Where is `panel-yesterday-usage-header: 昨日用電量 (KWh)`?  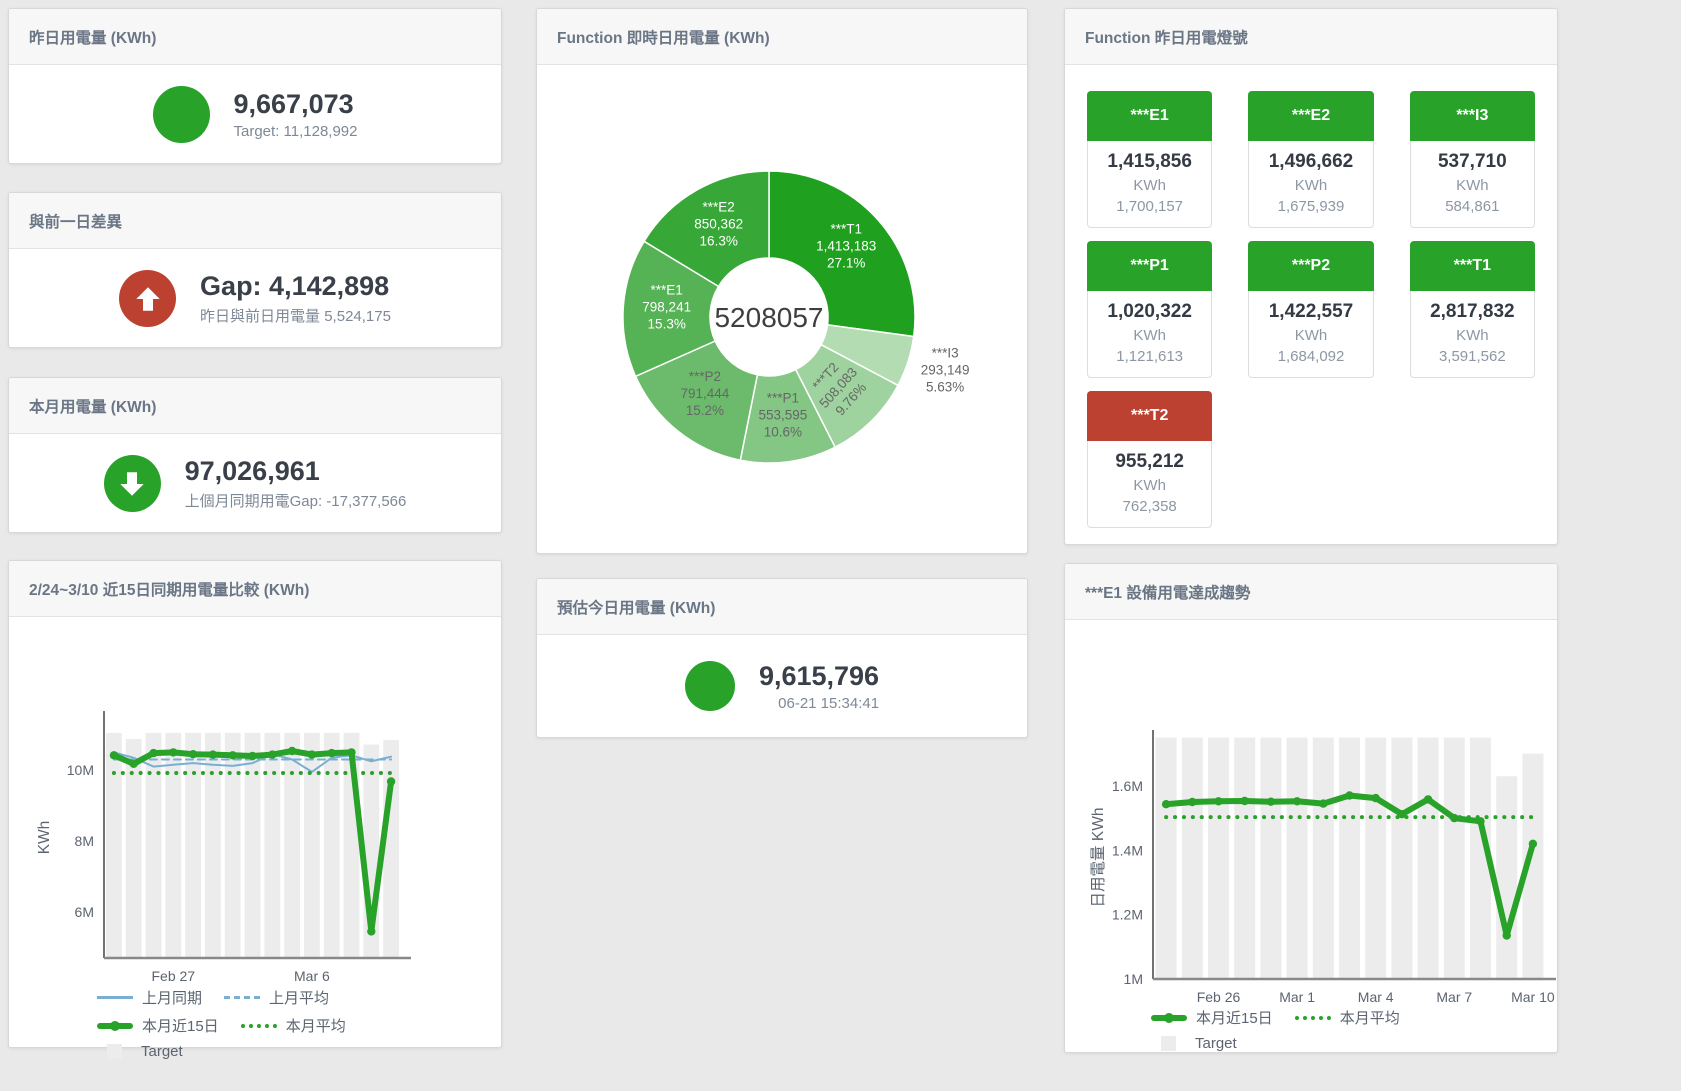 panel-yesterday-usage-header: 昨日用電量 (KWh) is located at coordinates (255, 37).